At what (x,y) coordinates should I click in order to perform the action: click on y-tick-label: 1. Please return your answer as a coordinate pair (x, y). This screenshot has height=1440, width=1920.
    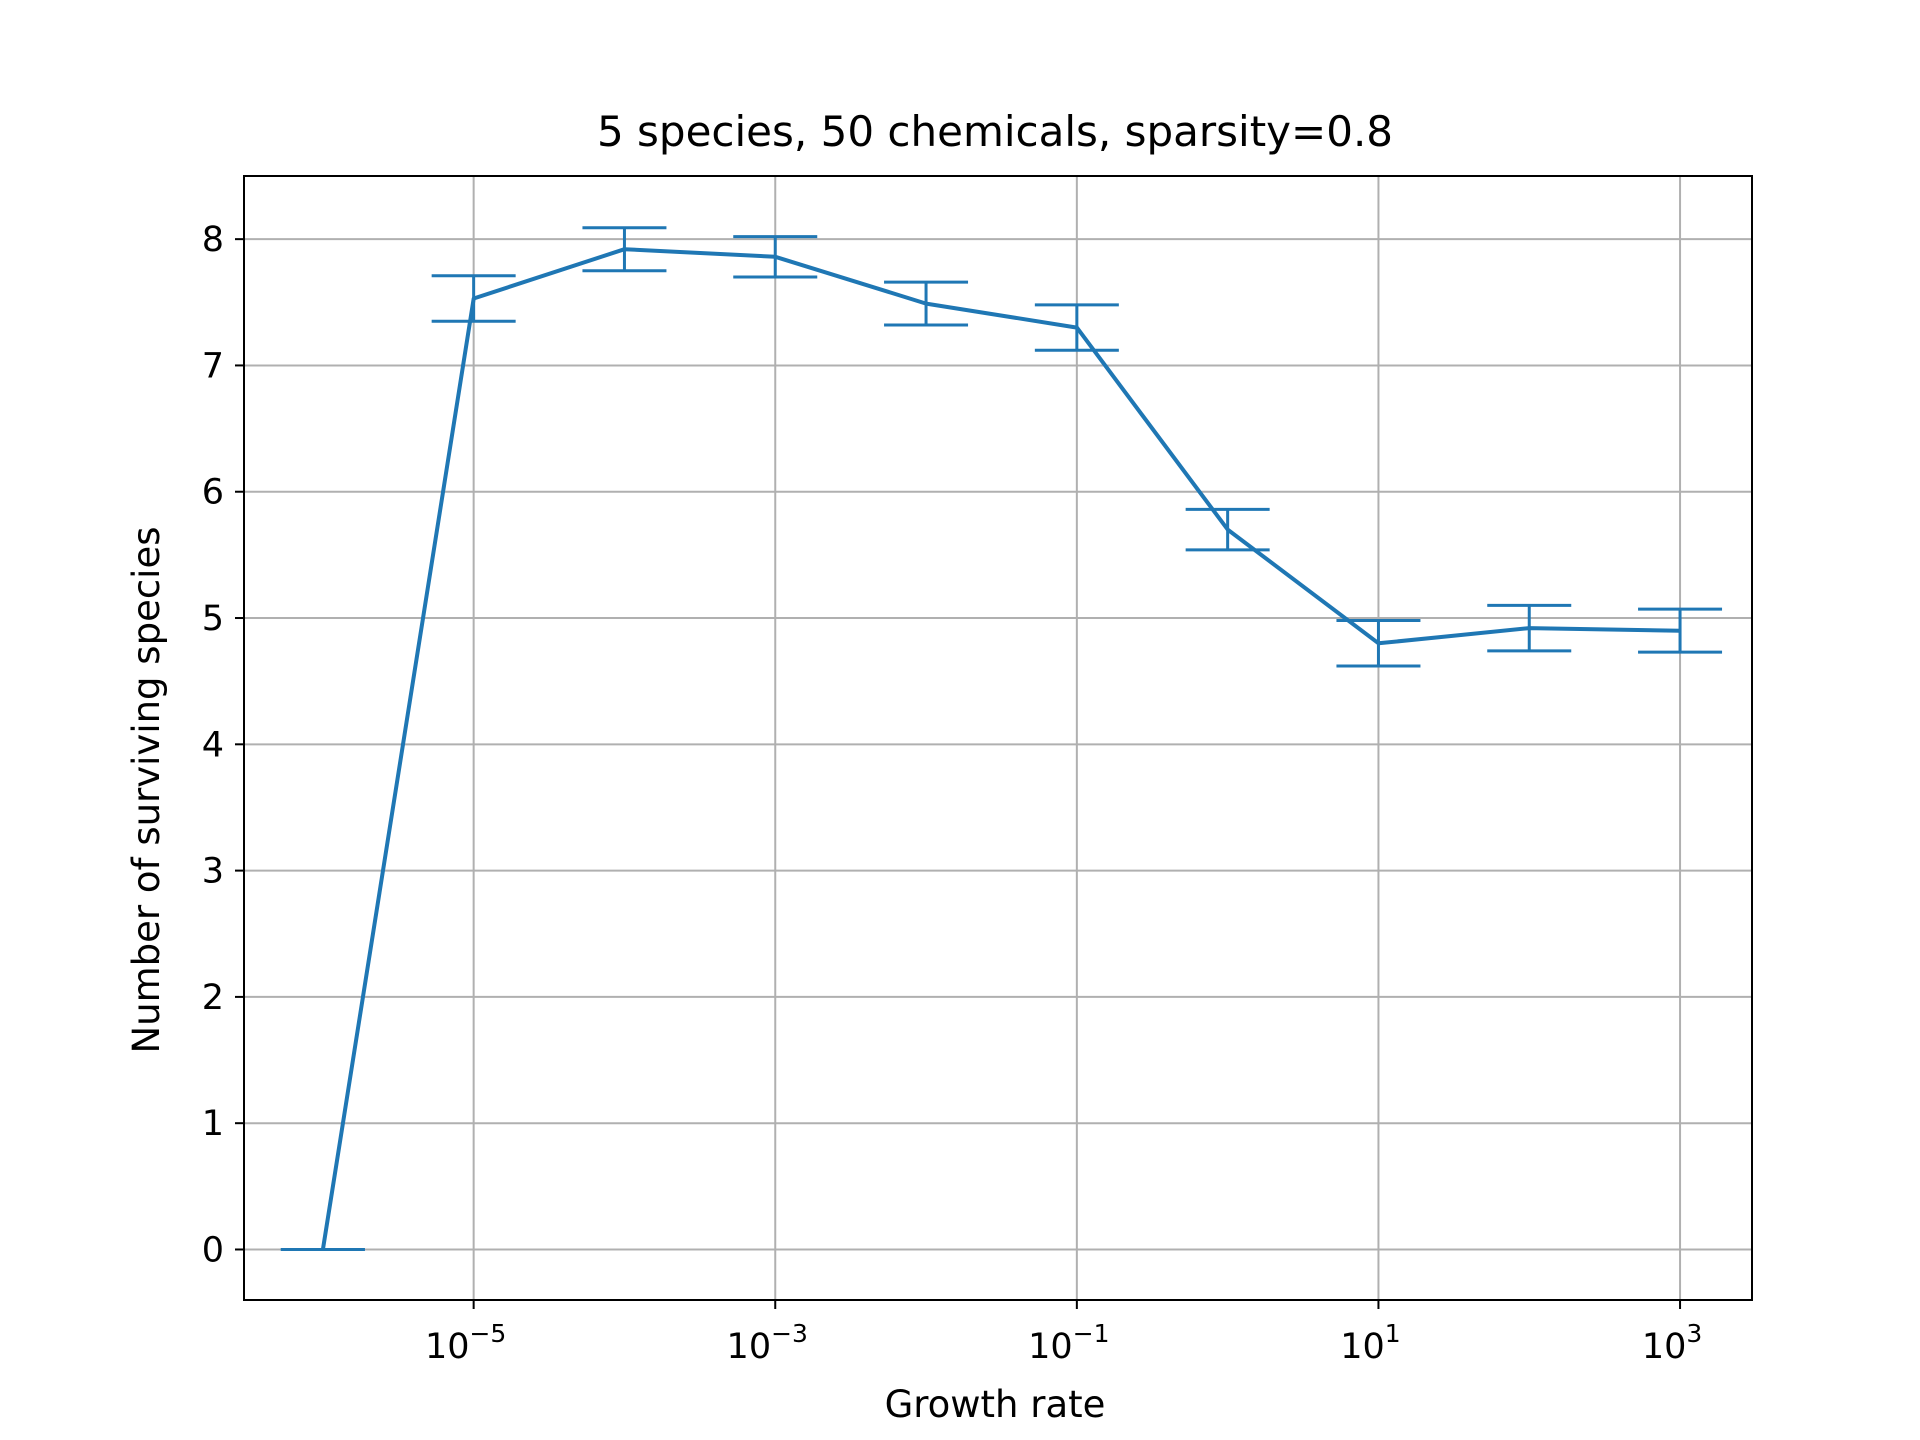
    Looking at the image, I should click on (213, 1124).